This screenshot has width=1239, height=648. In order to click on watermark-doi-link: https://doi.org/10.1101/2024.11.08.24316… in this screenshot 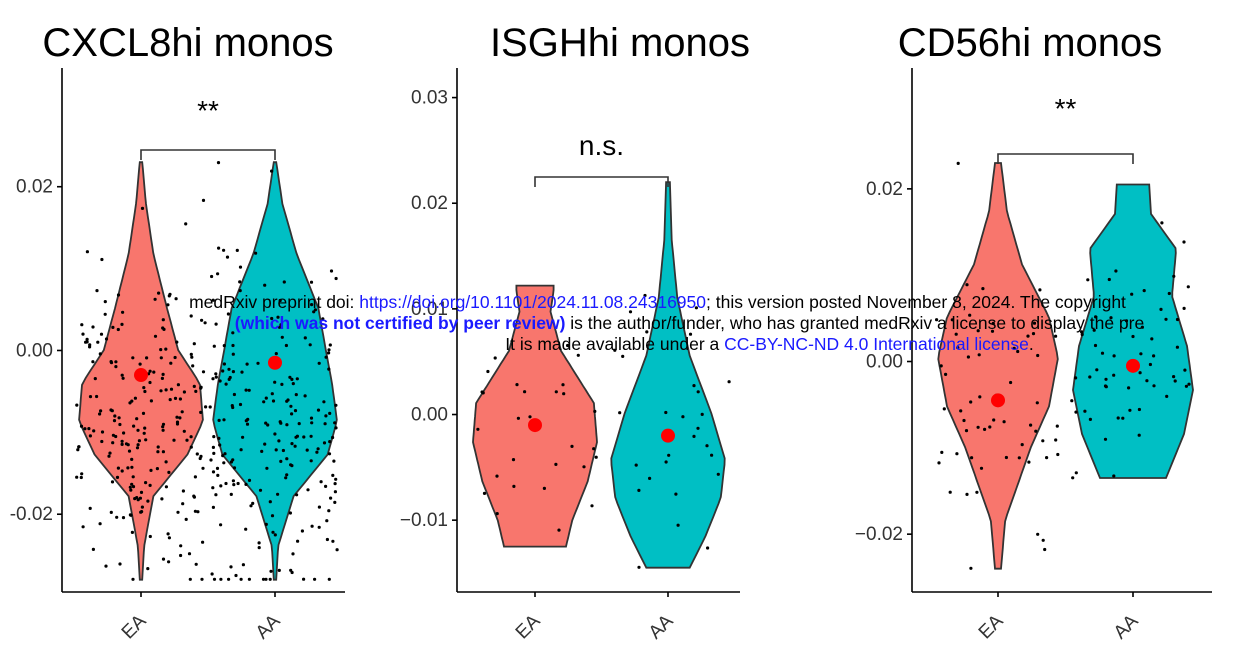, I will do `click(533, 302)`.